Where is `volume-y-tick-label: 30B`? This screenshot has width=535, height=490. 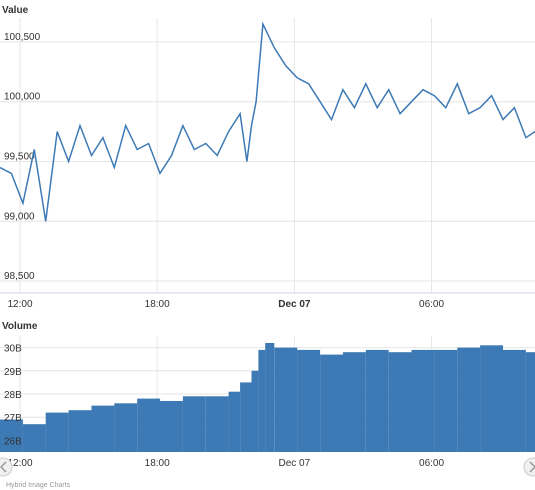 volume-y-tick-label: 30B is located at coordinates (13, 349).